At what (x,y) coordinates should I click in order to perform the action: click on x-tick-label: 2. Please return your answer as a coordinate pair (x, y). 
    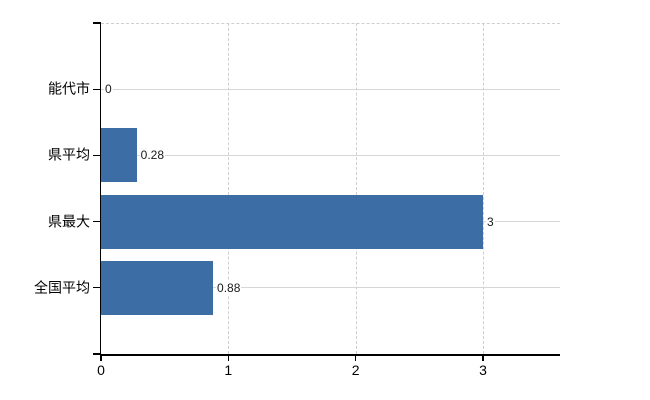
    Looking at the image, I should click on (355, 370).